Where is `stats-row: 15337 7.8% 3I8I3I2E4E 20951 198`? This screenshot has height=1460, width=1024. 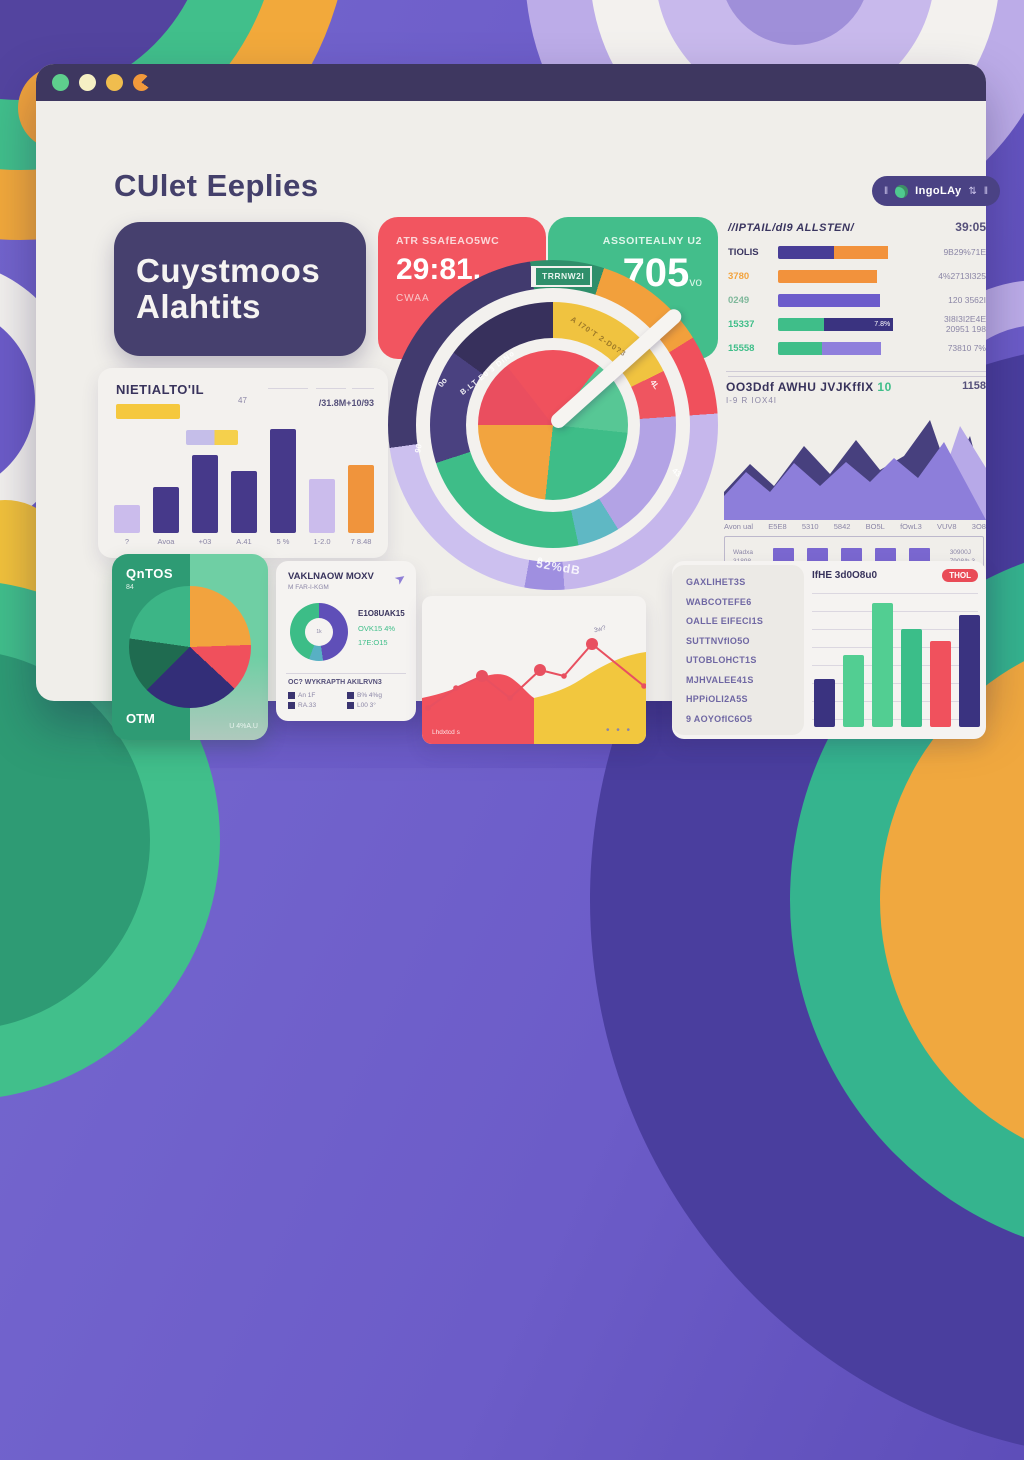
stats-row: 15337 7.8% 3I8I3I2E4E 20951 198 is located at coordinates (857, 324).